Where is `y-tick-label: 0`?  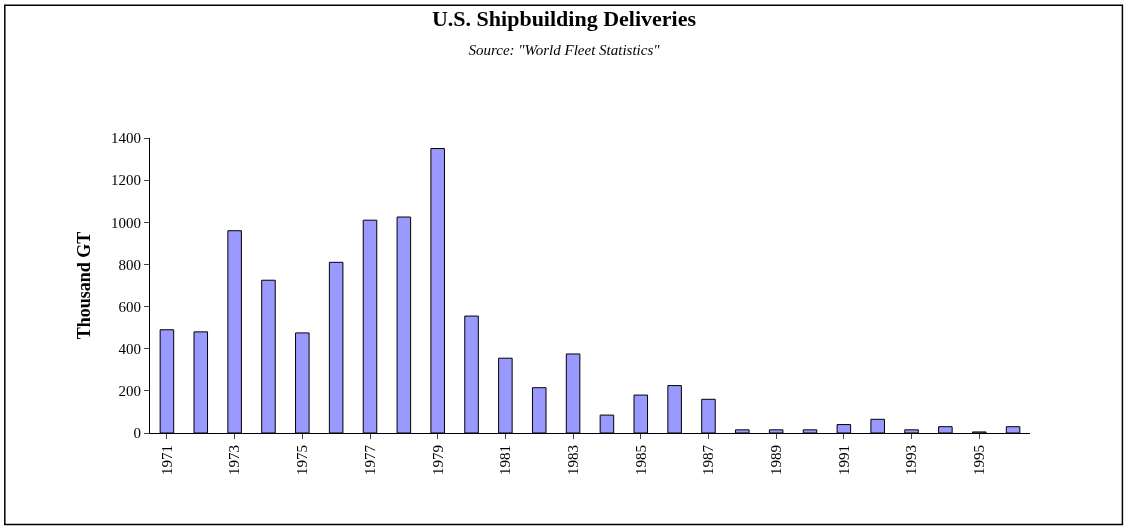 y-tick-label: 0 is located at coordinates (137, 433).